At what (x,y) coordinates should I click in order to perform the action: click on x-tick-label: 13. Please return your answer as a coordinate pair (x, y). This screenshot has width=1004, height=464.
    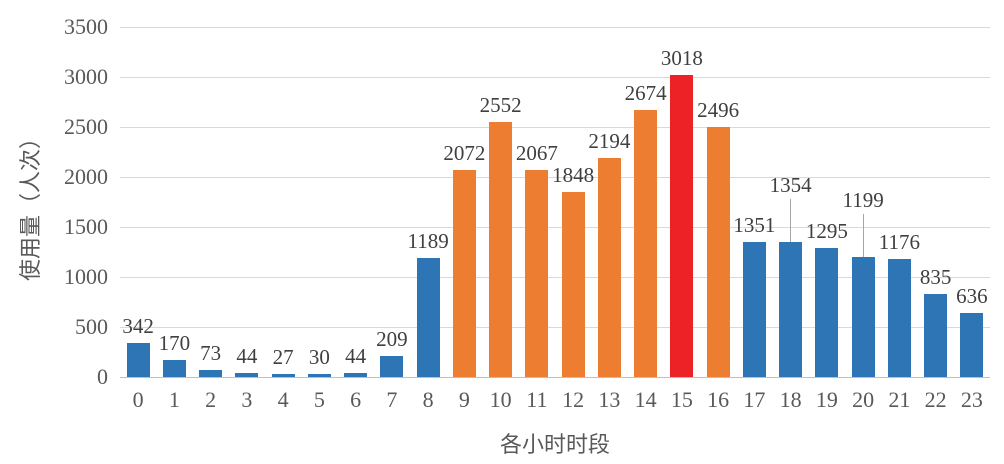
    Looking at the image, I should click on (609, 399).